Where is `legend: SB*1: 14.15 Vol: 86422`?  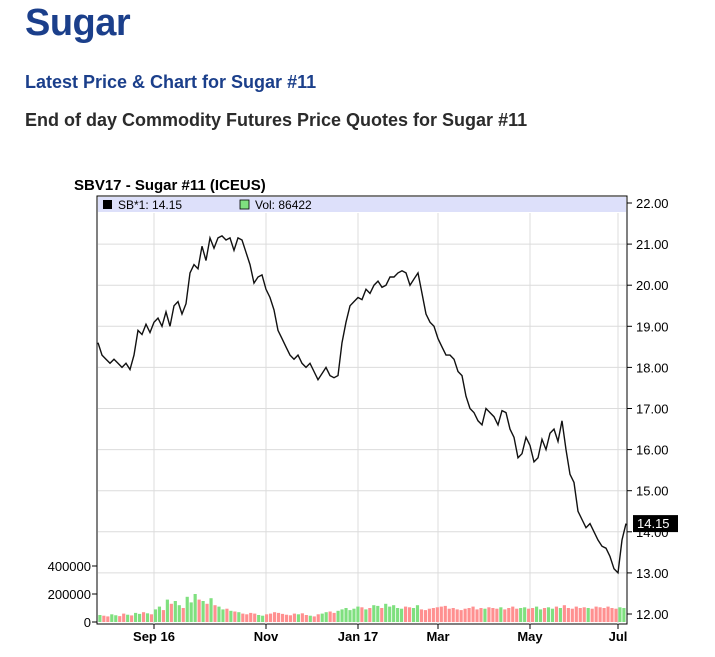
legend: SB*1: 14.15 Vol: 86422 is located at coordinates (207, 205).